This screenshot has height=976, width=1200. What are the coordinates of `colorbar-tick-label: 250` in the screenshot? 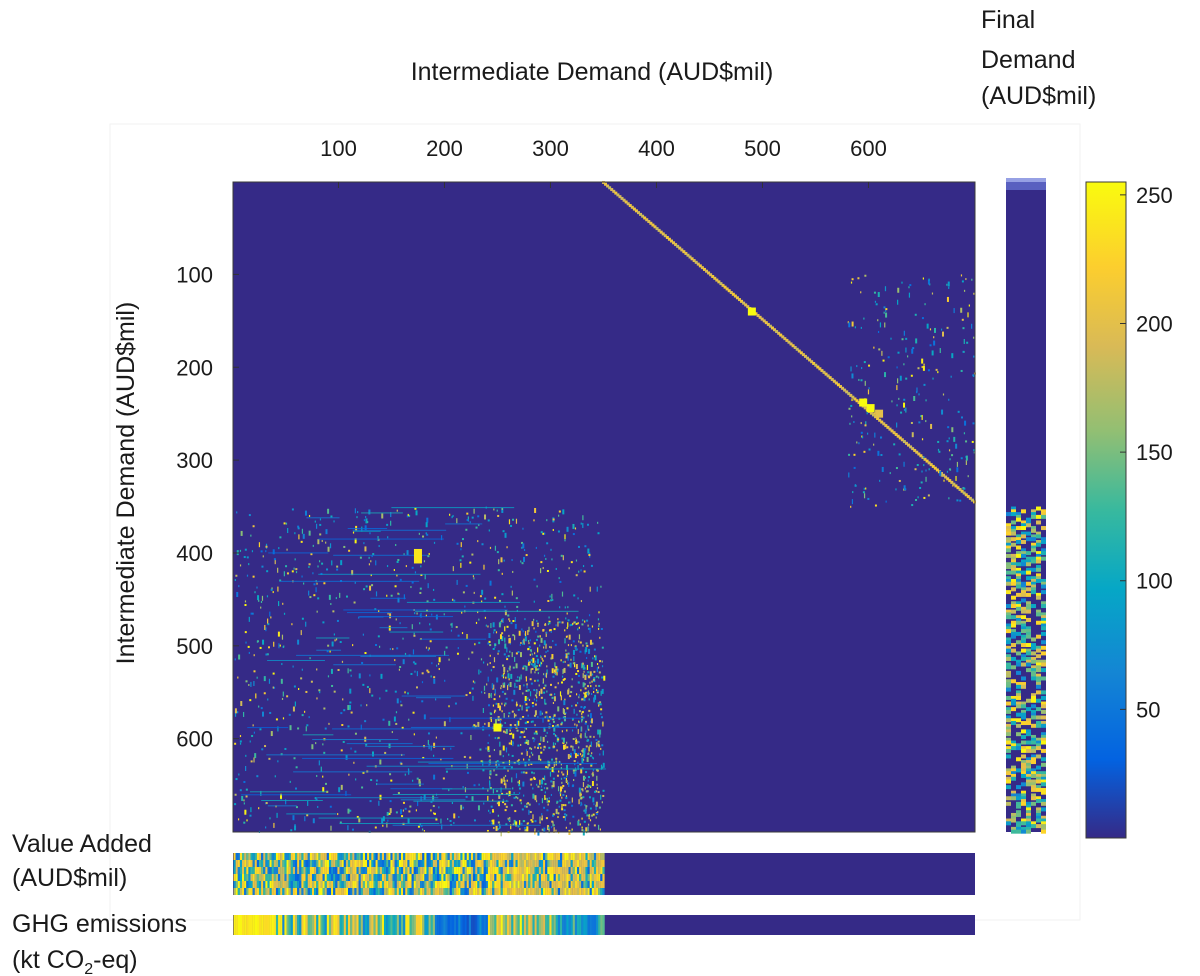 It's located at (1154, 195).